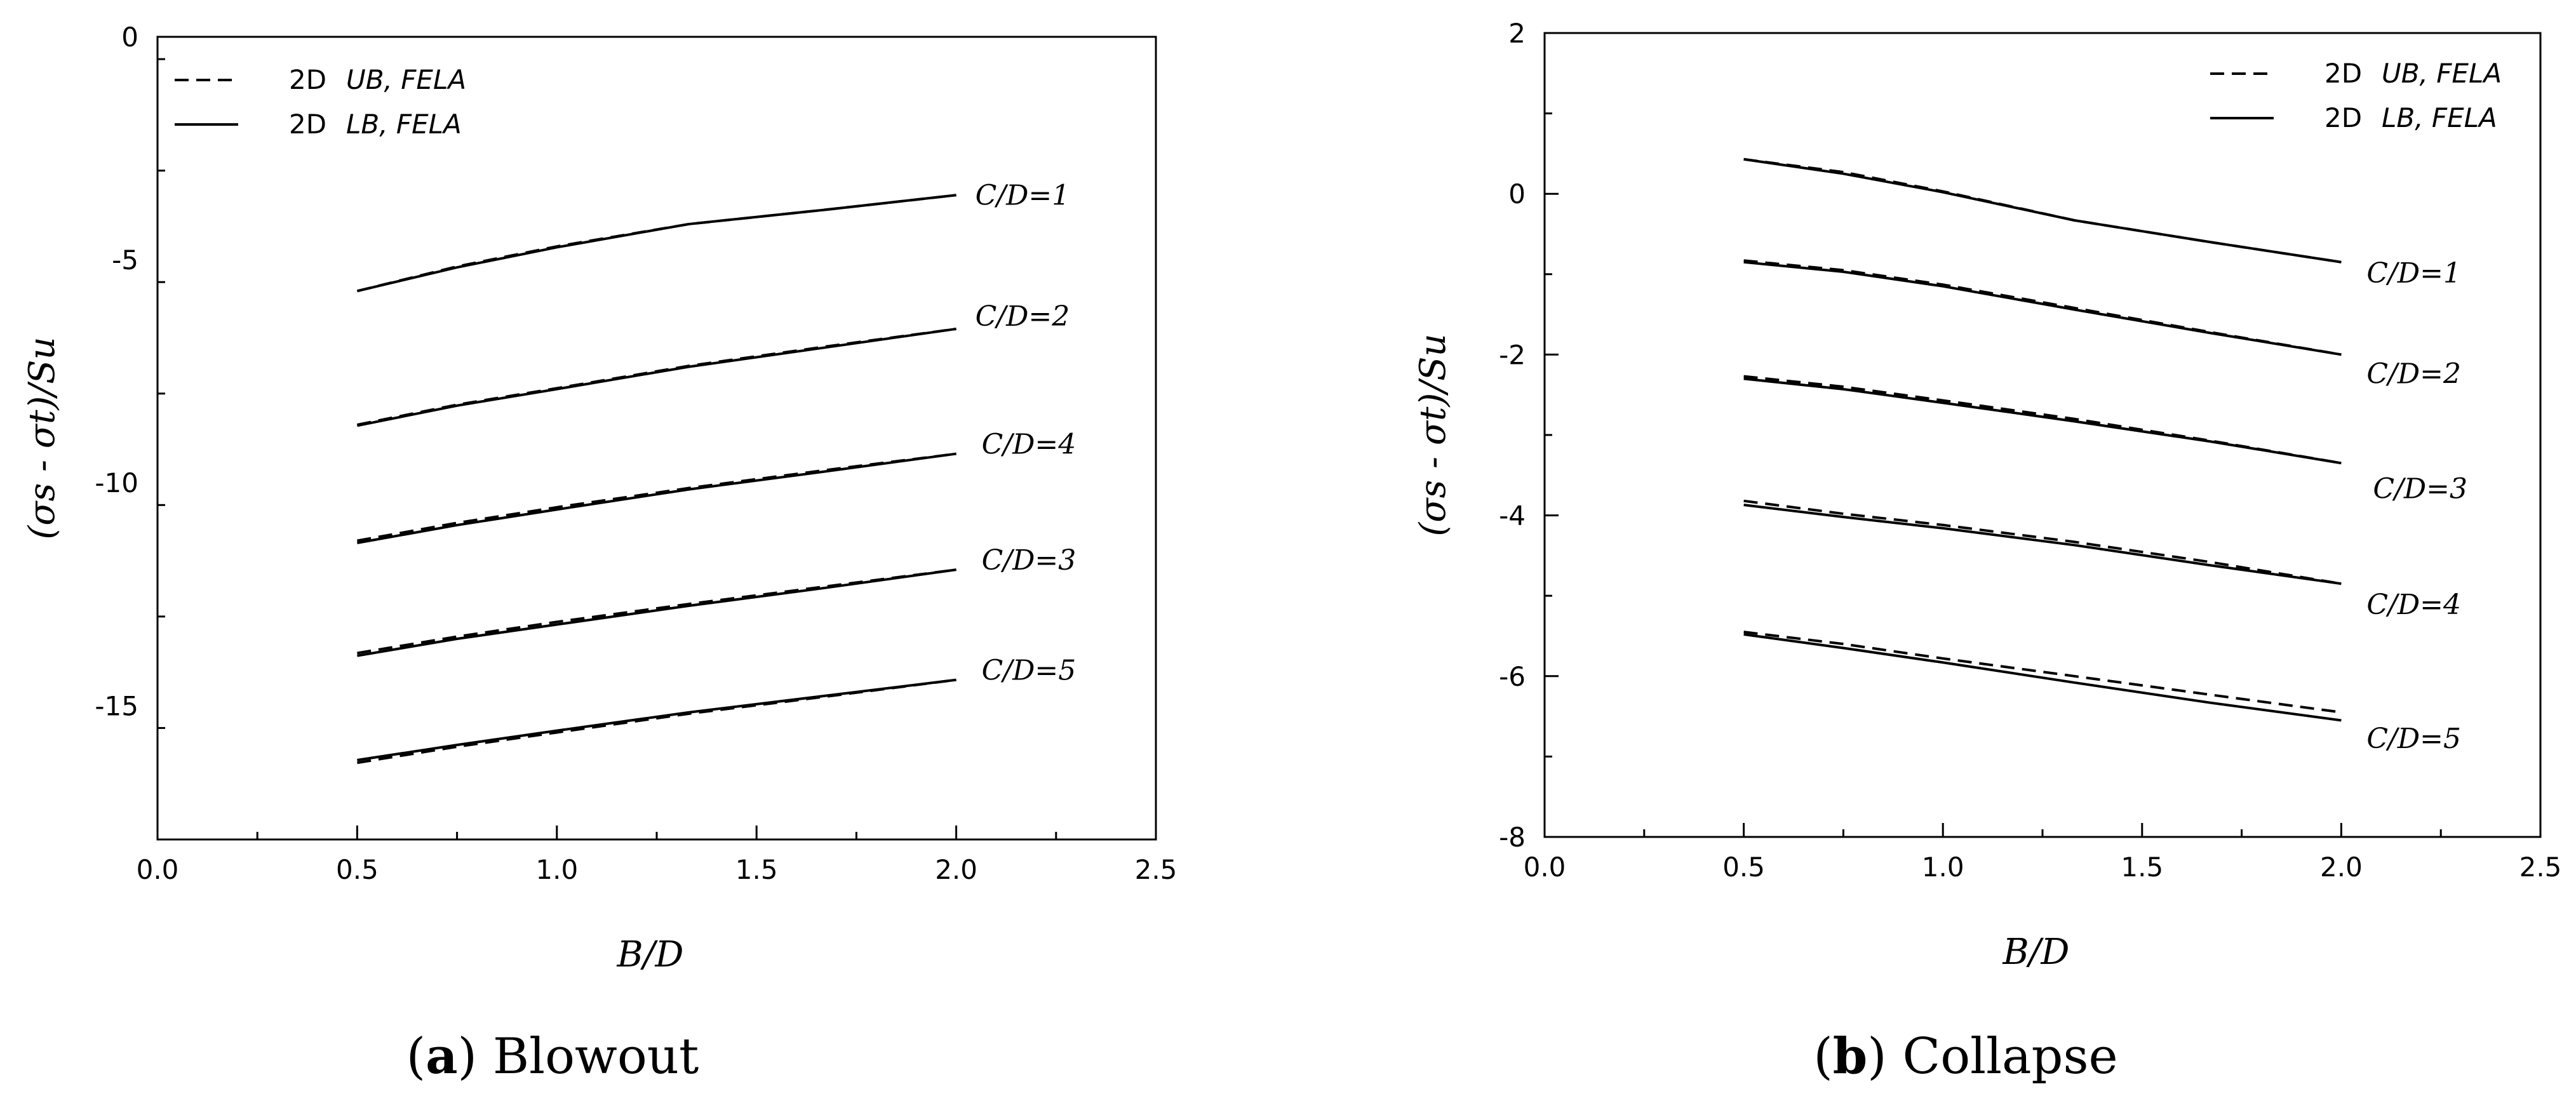 This screenshot has height=1103, width=2576. Describe the element at coordinates (1512, 515) in the screenshot. I see `y-tick-label: -4` at that location.